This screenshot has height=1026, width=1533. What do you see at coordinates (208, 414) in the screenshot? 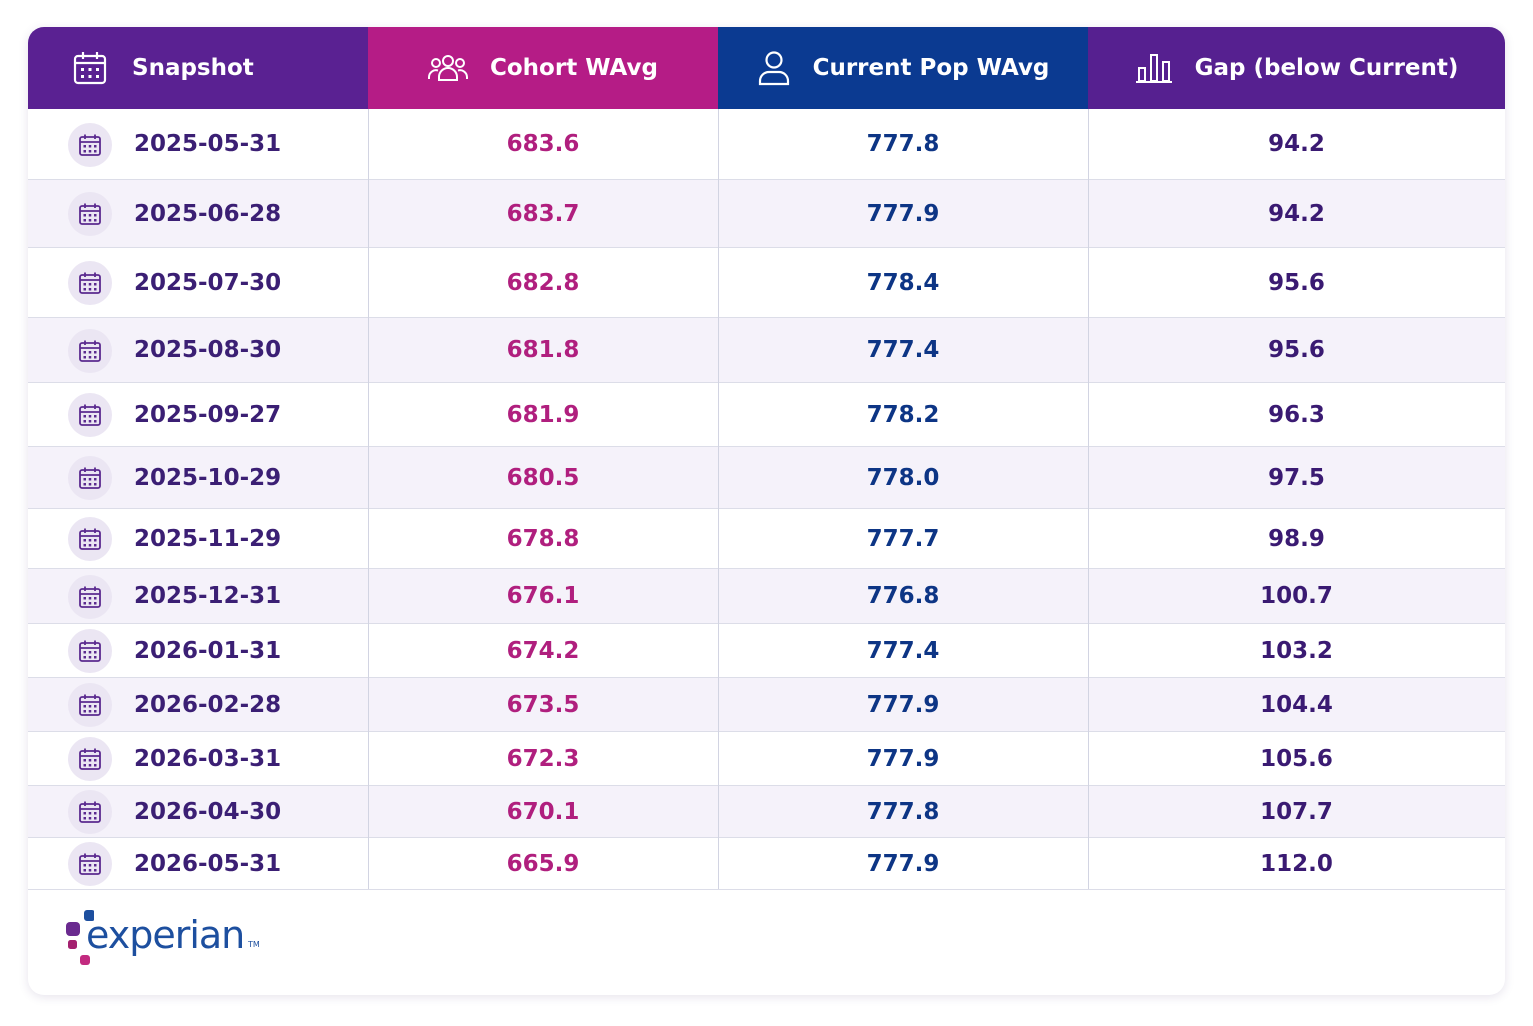
I see `cell-snapshot-date: 2025-09-27` at bounding box center [208, 414].